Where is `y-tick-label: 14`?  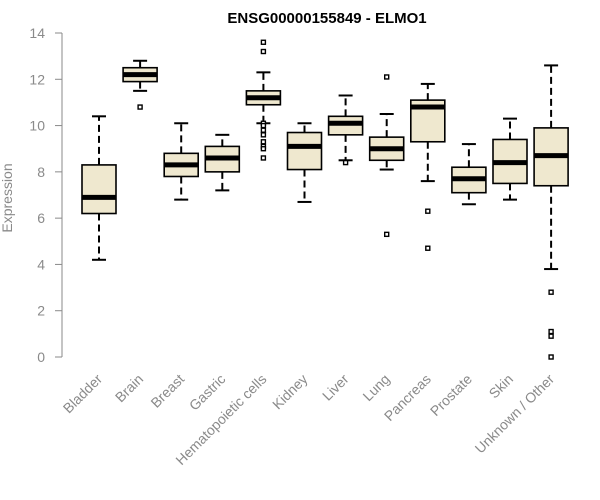
y-tick-label: 14 is located at coordinates (37, 33).